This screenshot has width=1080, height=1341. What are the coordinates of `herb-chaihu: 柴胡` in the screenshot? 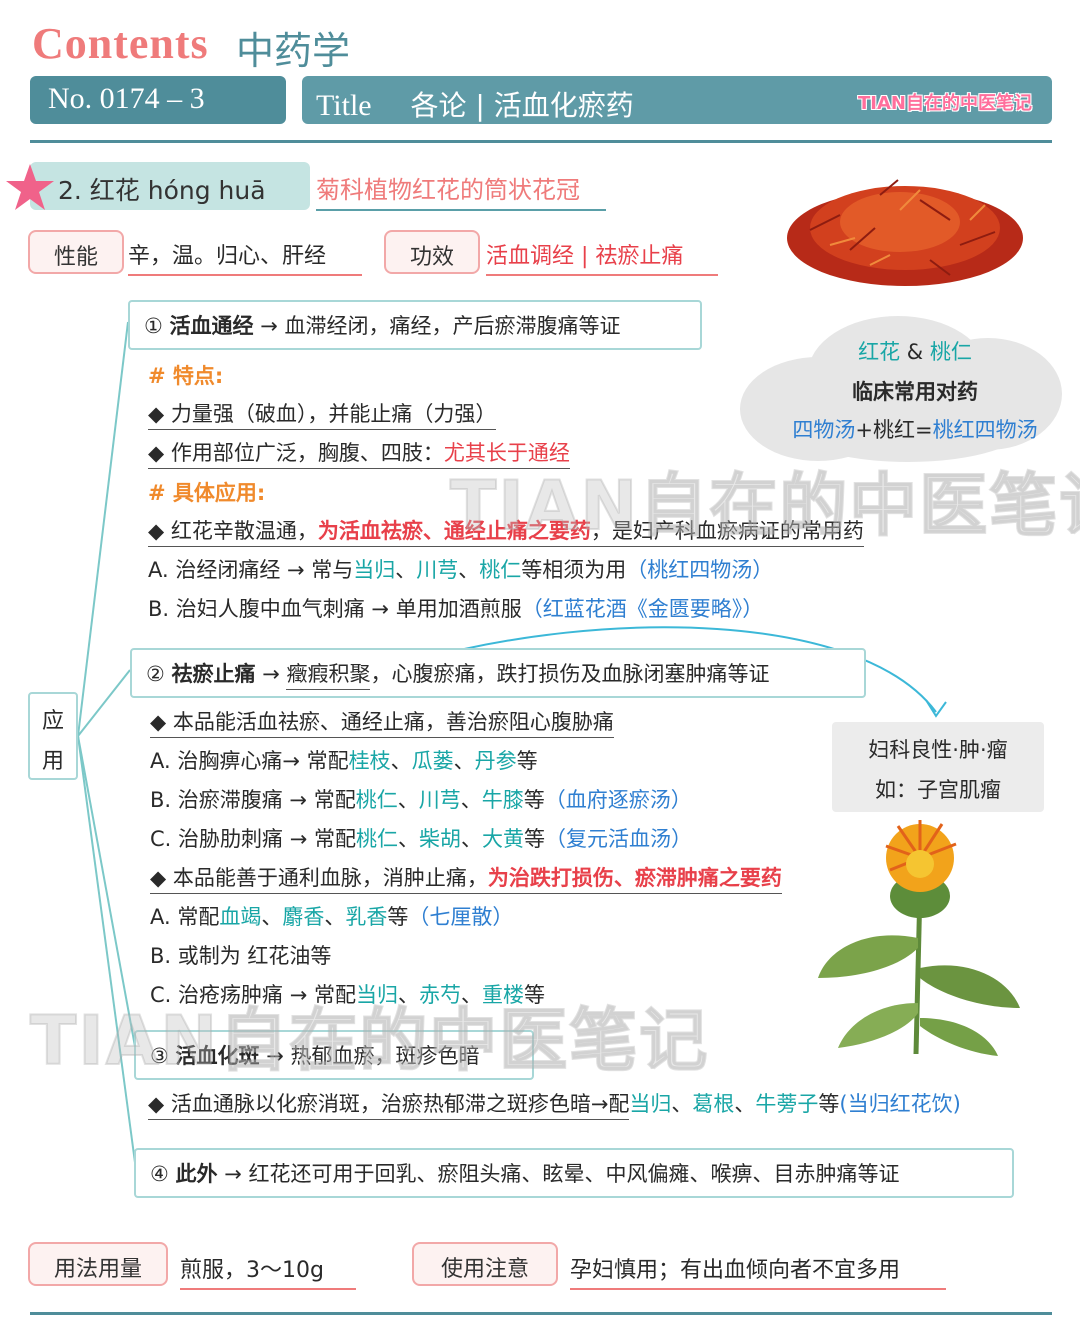 It's located at (439, 839).